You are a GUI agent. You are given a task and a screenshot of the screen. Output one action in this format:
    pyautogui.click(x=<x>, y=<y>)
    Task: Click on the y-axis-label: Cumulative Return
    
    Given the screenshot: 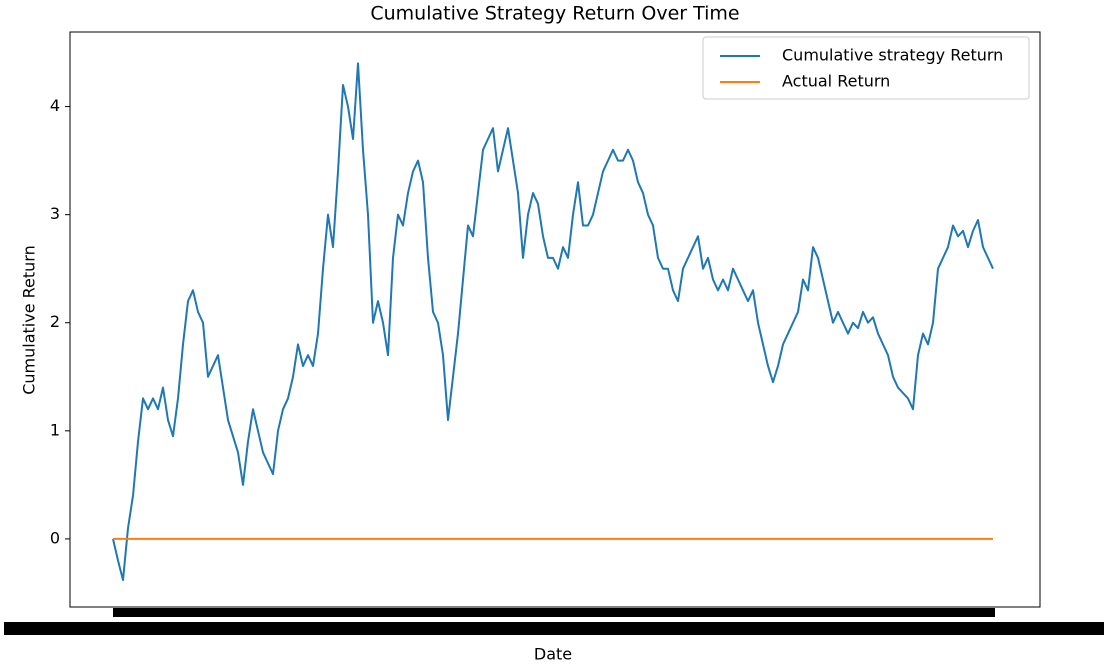 What is the action you would take?
    pyautogui.click(x=29, y=320)
    